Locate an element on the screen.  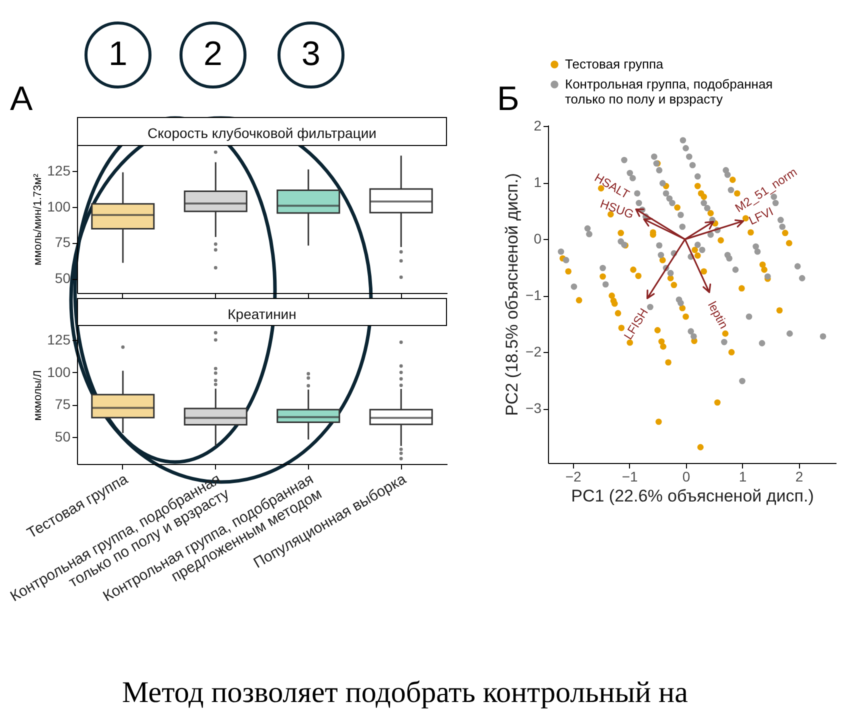
text: 2 is located at coordinates (213, 54).